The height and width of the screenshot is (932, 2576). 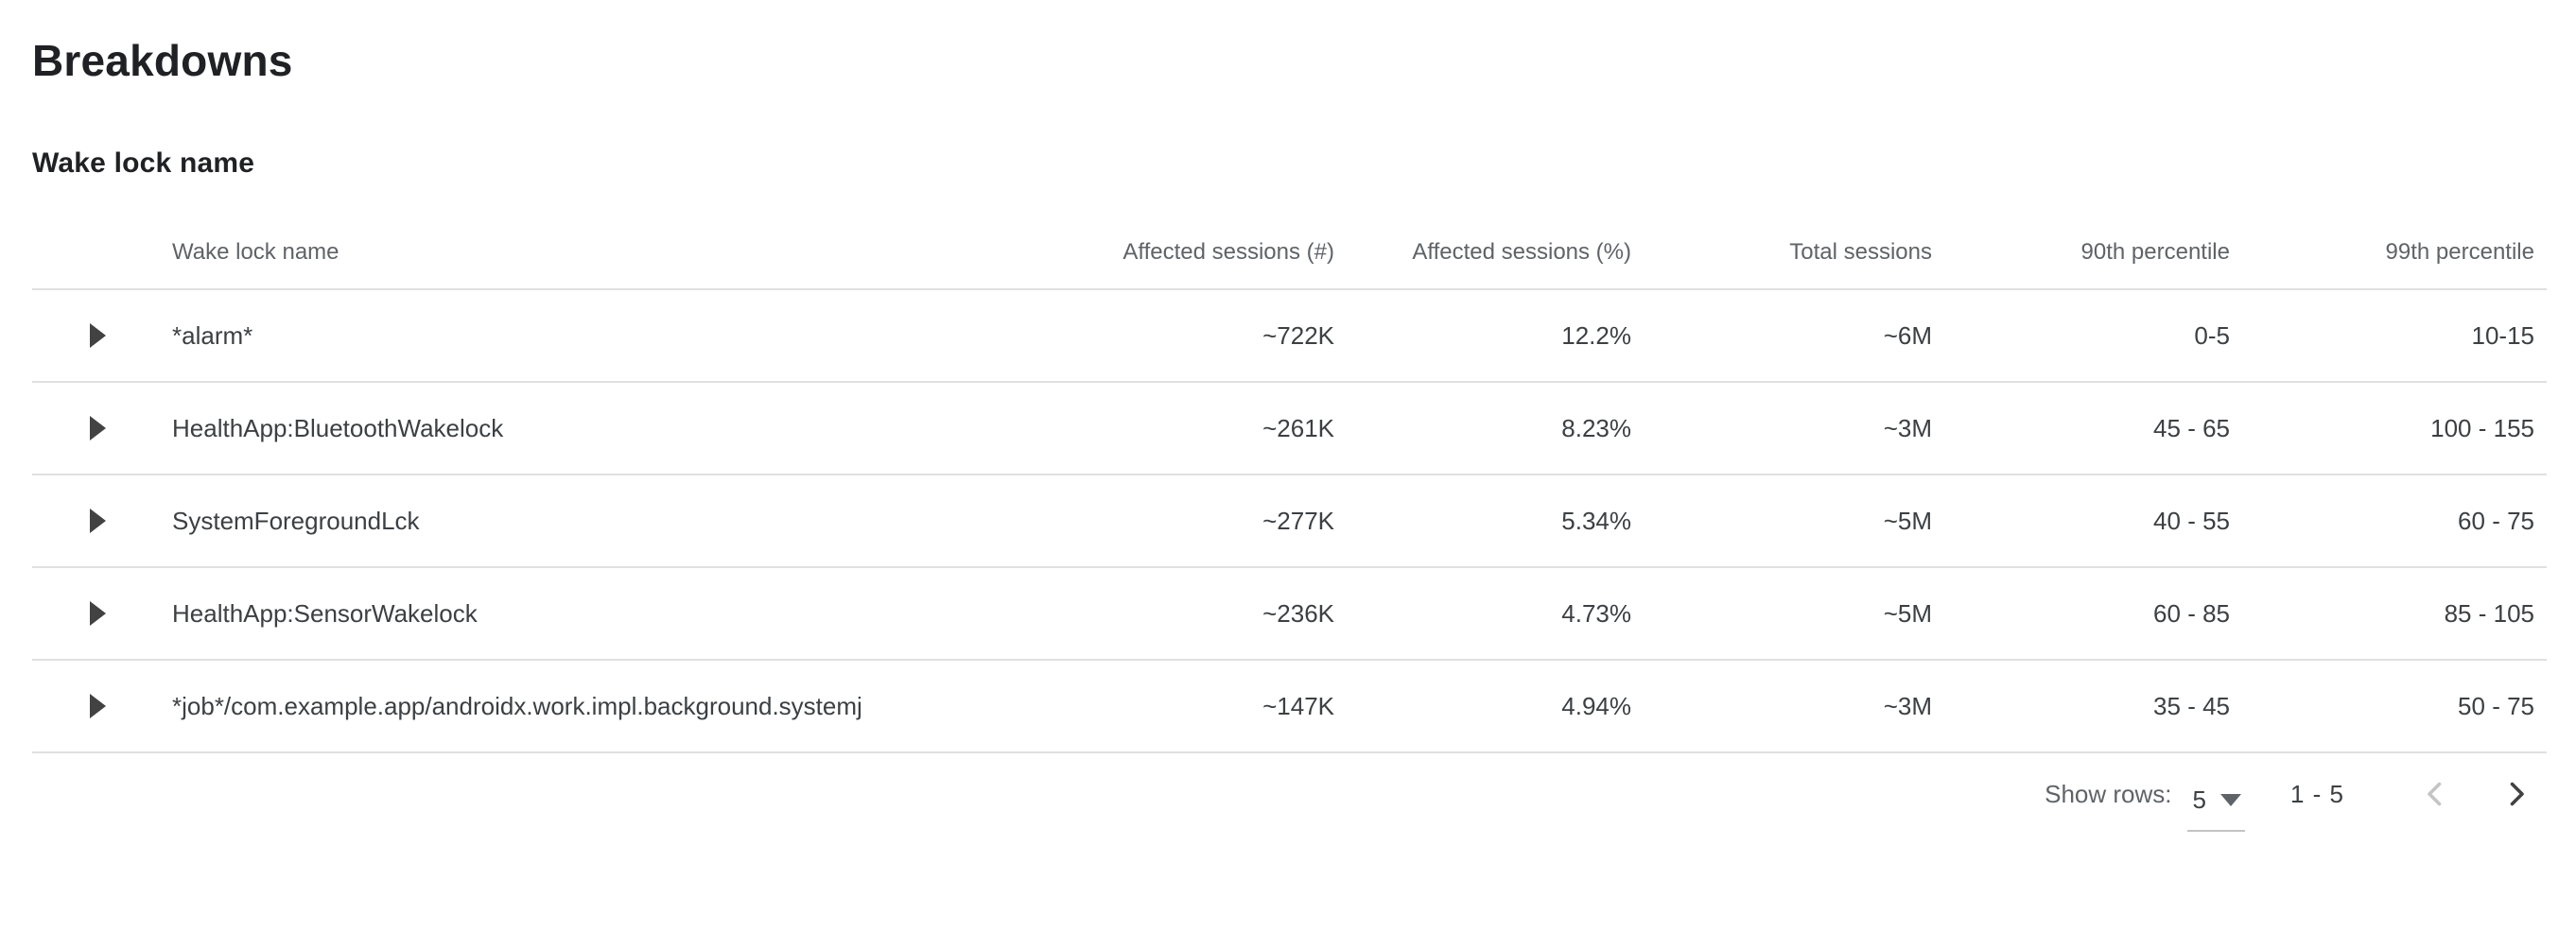 I want to click on p99-cell: 60 - 75, so click(x=2388, y=521).